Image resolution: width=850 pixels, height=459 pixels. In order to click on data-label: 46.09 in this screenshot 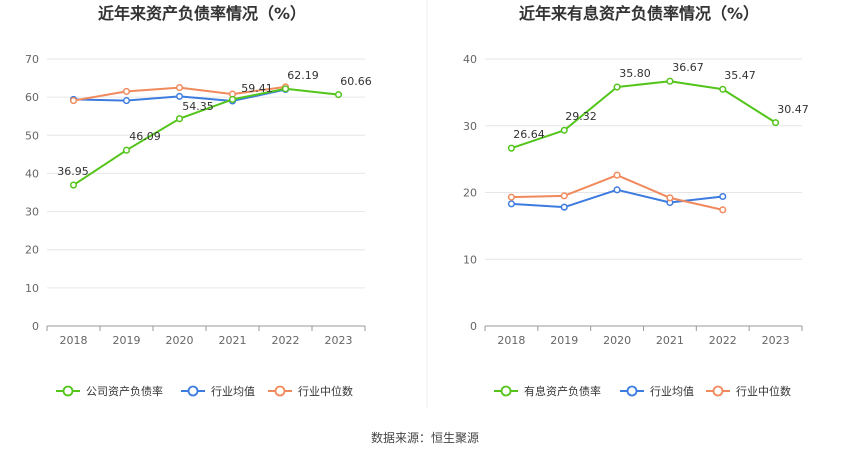, I will do `click(145, 136)`.